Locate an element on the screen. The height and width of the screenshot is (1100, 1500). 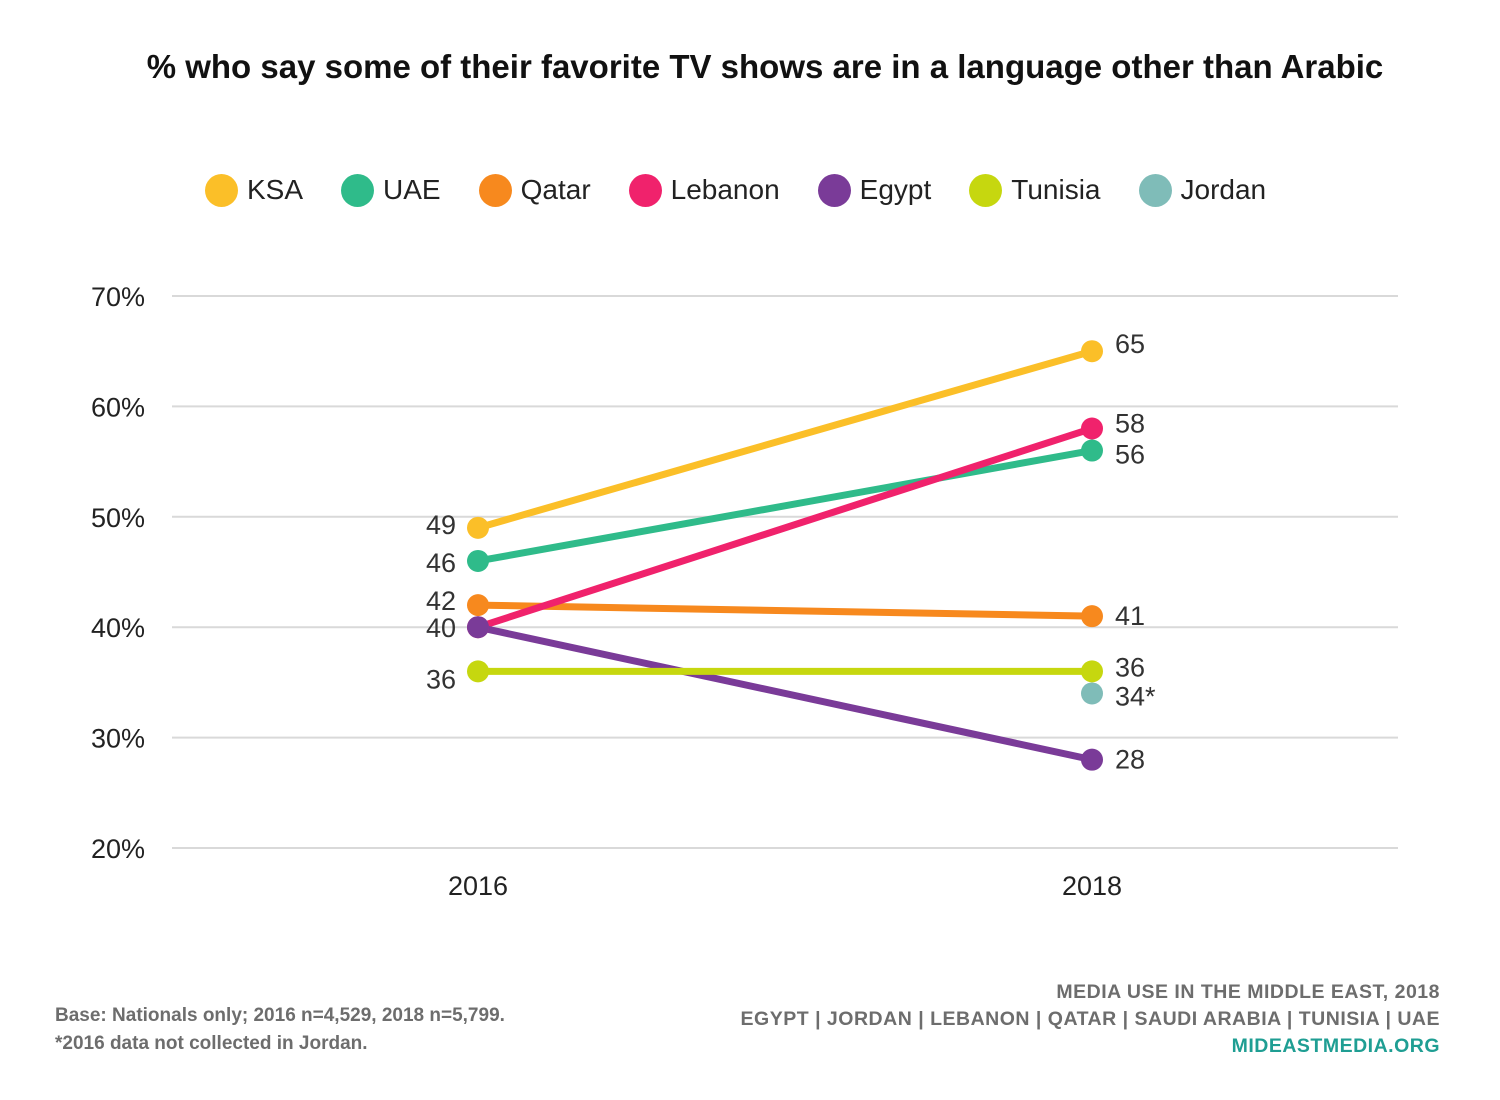
data-label-ksa-2016: 49 is located at coordinates (441, 525).